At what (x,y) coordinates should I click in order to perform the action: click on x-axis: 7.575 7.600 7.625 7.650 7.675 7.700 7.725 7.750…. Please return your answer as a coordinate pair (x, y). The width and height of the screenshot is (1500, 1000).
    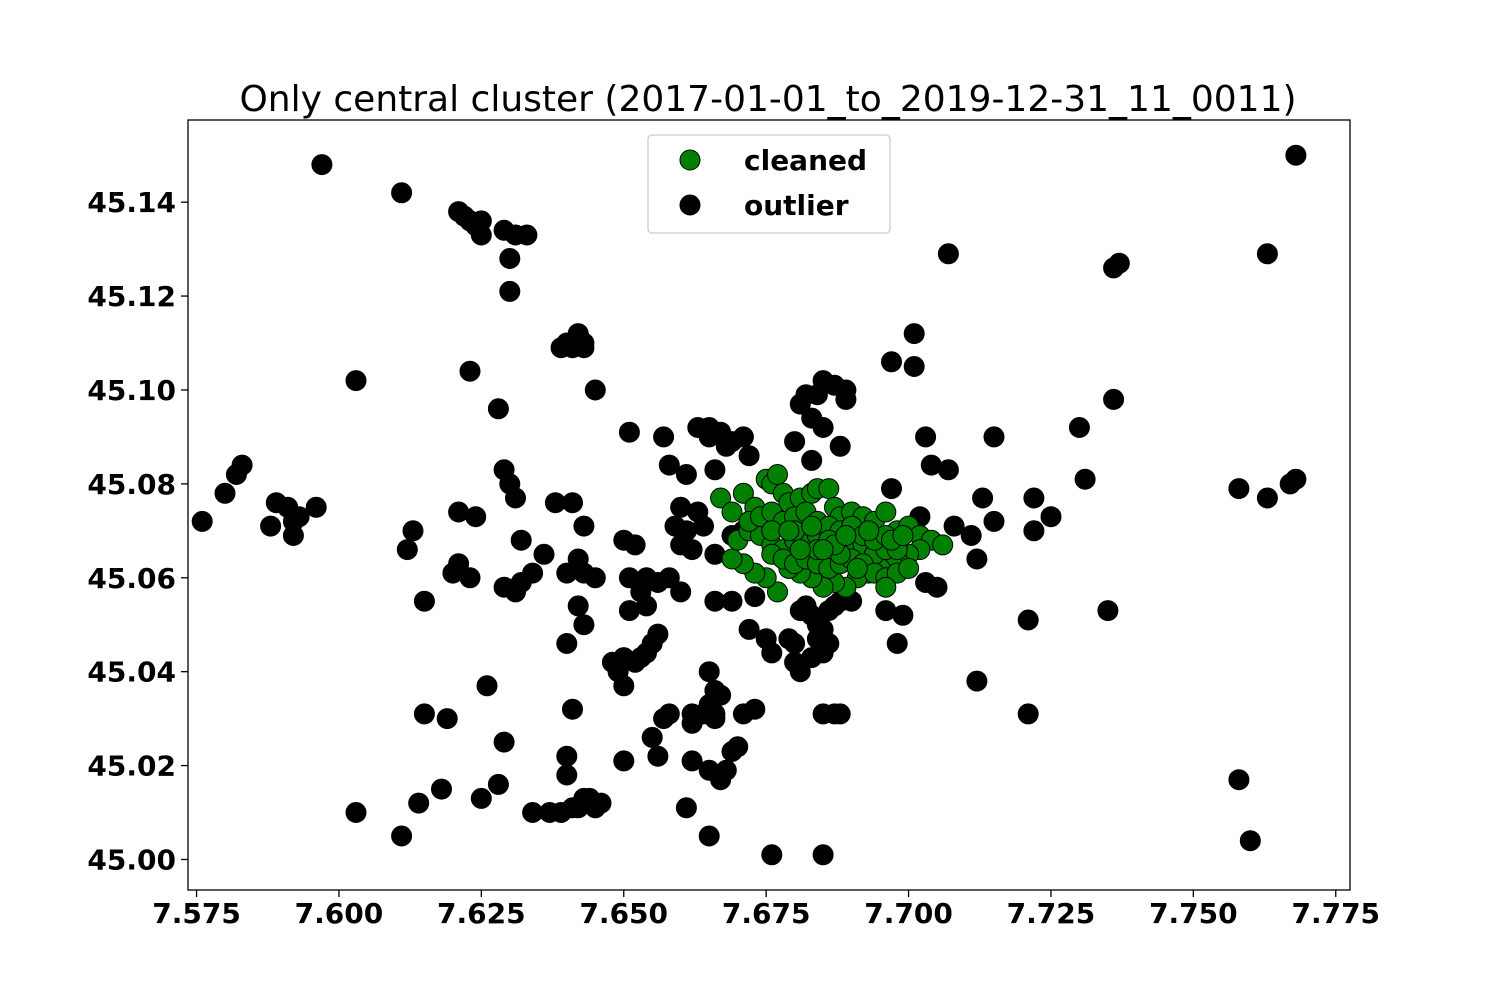
    Looking at the image, I should click on (766, 910).